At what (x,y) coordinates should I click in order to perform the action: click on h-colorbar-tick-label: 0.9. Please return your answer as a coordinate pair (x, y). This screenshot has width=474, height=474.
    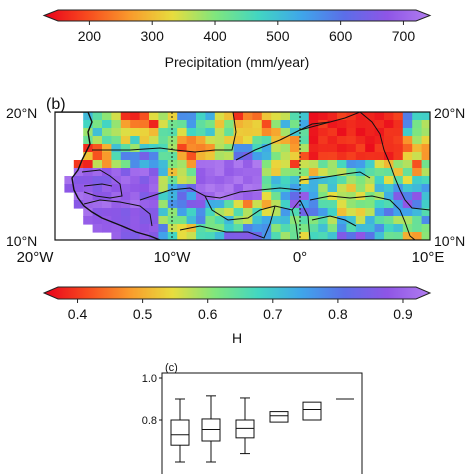
    Looking at the image, I should click on (403, 314).